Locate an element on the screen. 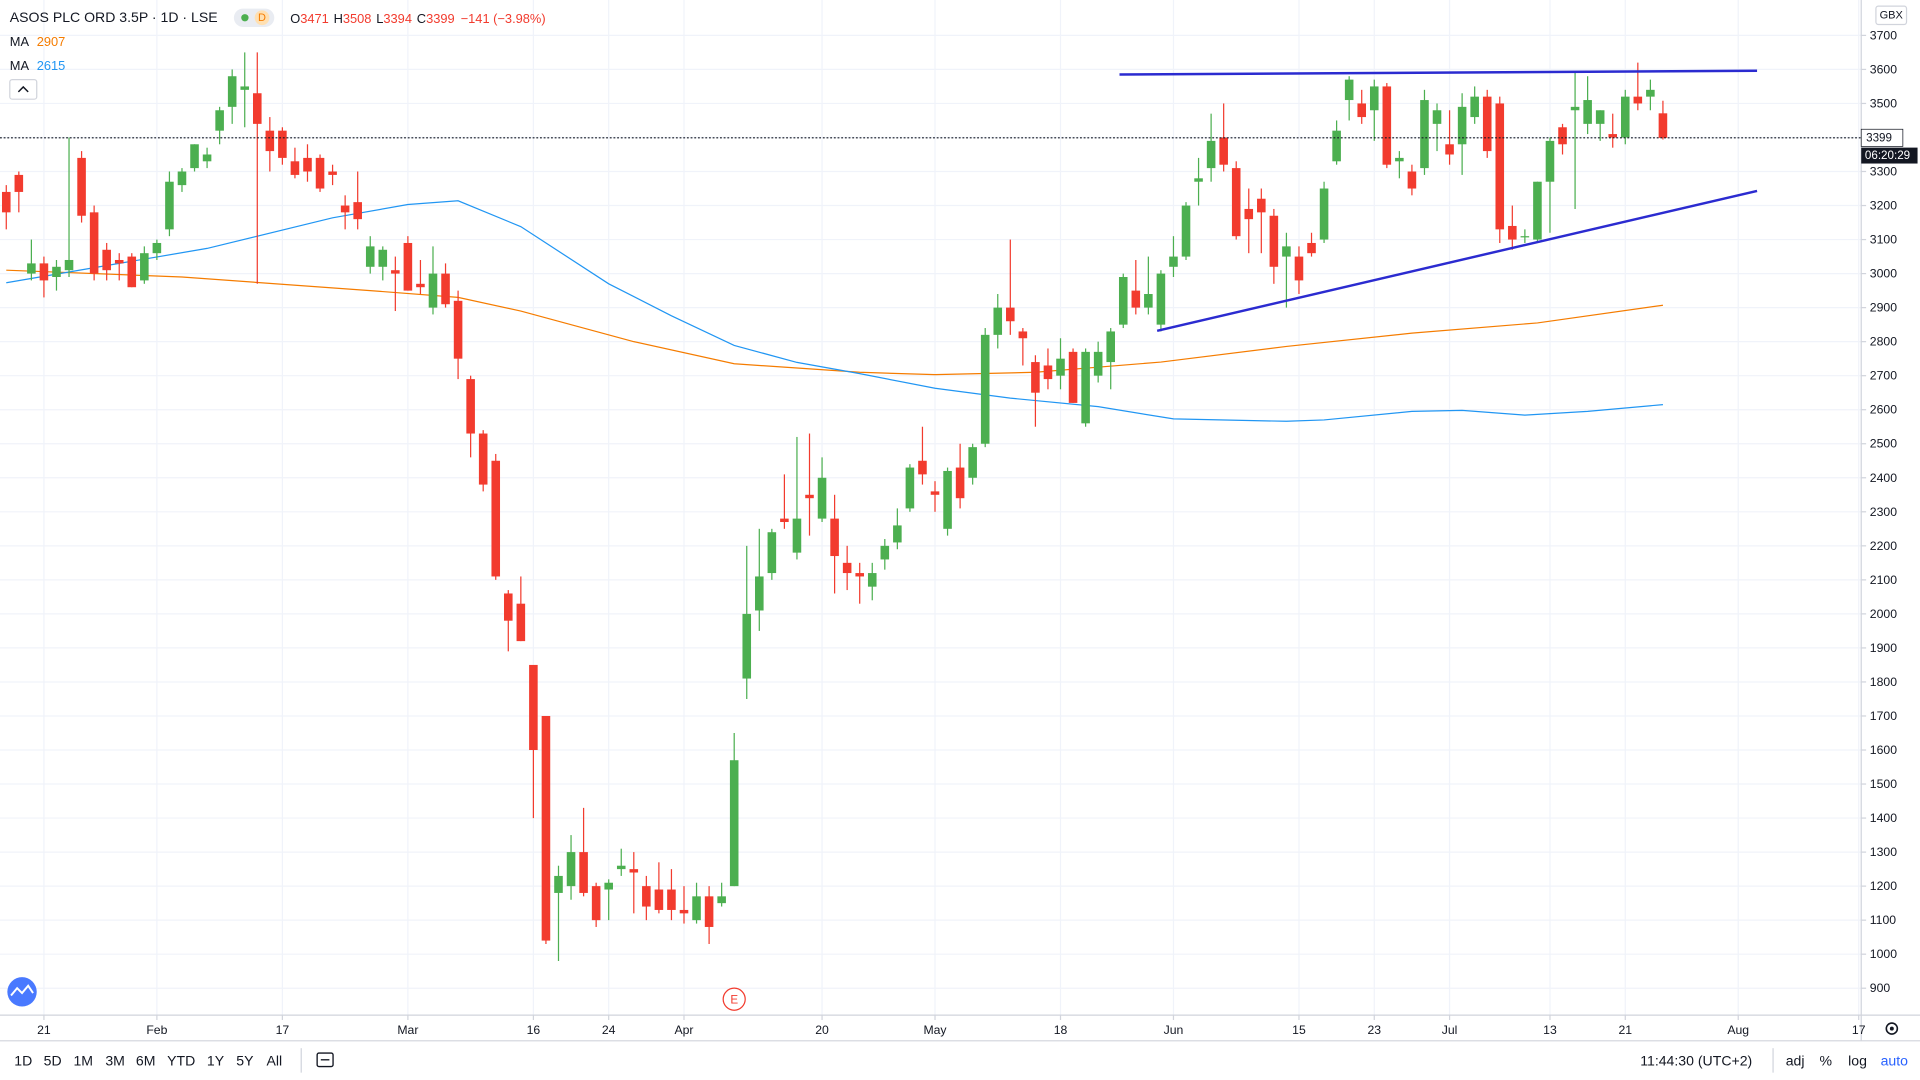 Image resolution: width=1920 pixels, height=1080 pixels. scale-option: auto is located at coordinates (1895, 1060).